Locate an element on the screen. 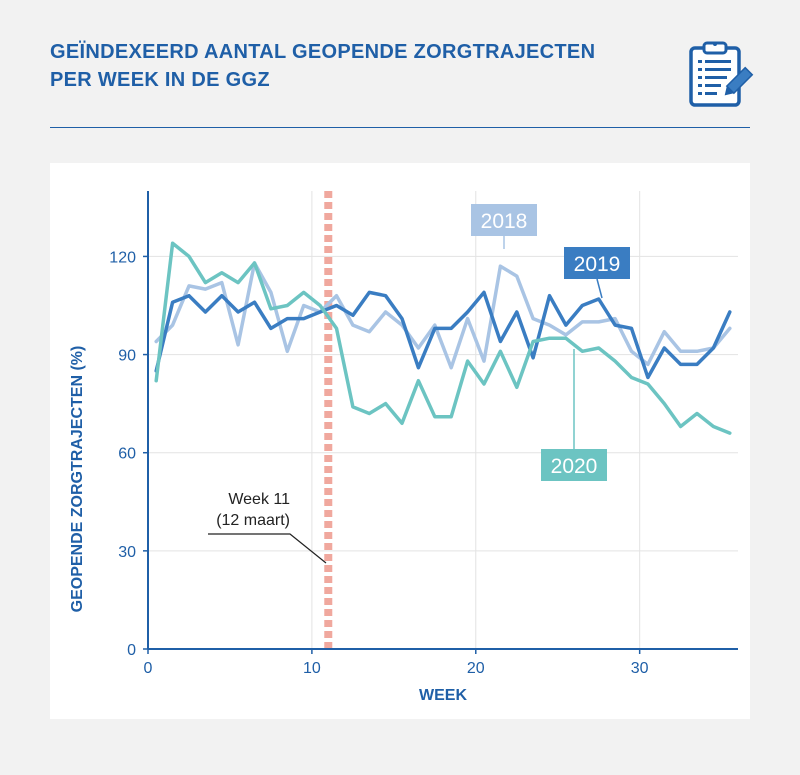 This screenshot has width=800, height=775. label-2018: 2018 is located at coordinates (504, 221).